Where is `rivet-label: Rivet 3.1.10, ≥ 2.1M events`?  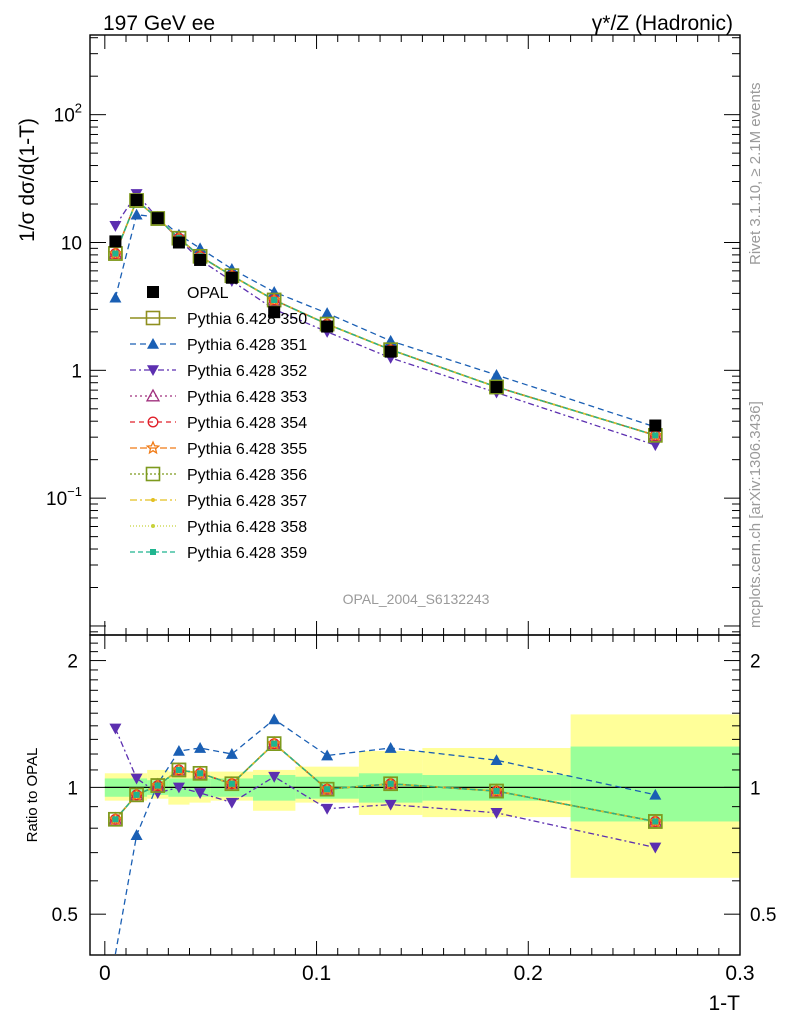 rivet-label: Rivet 3.1.10, ≥ 2.1M events is located at coordinates (755, 174).